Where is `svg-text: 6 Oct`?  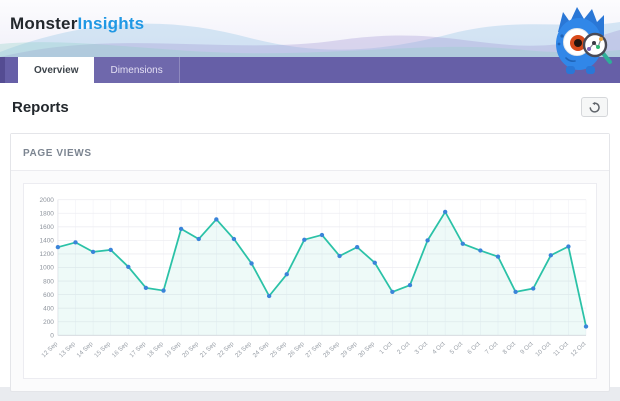
svg-text: 6 Oct is located at coordinates (474, 347).